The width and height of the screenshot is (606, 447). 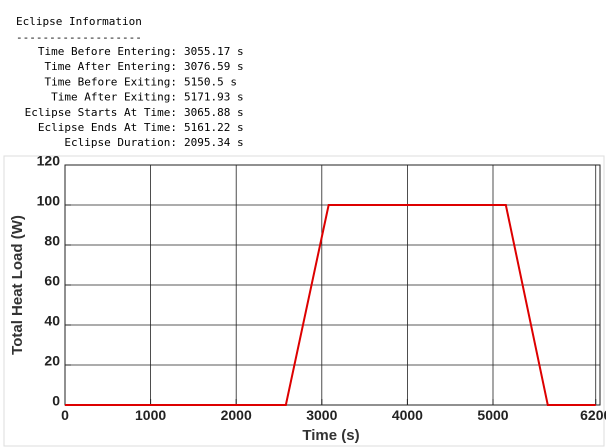 I want to click on info-label: Time After Exiting:, so click(x=114, y=97).